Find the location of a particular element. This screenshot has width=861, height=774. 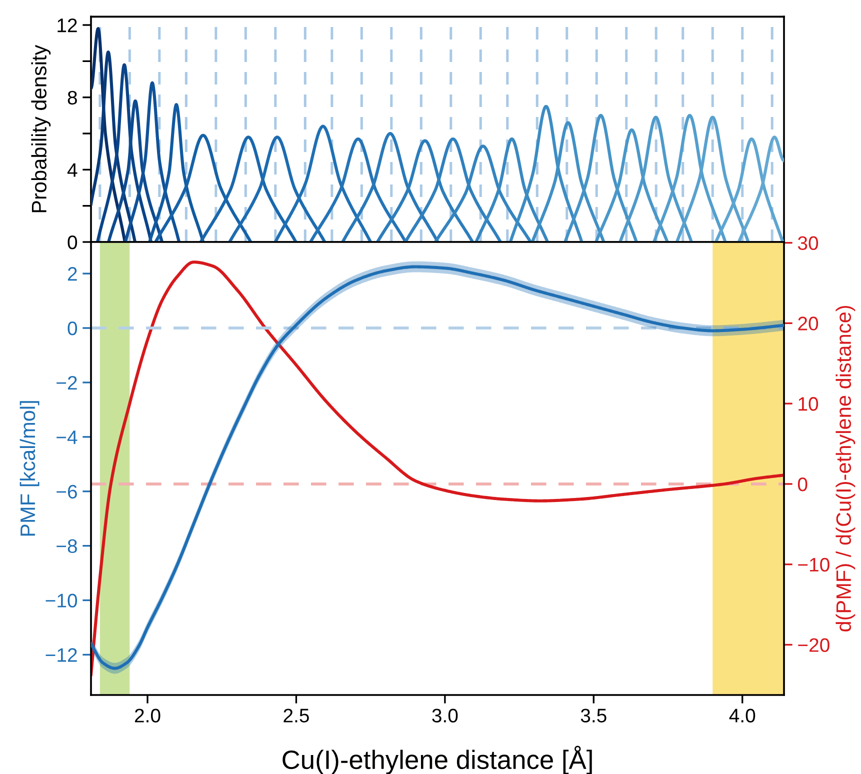

y2-tick-label: −20 is located at coordinates (814, 645).